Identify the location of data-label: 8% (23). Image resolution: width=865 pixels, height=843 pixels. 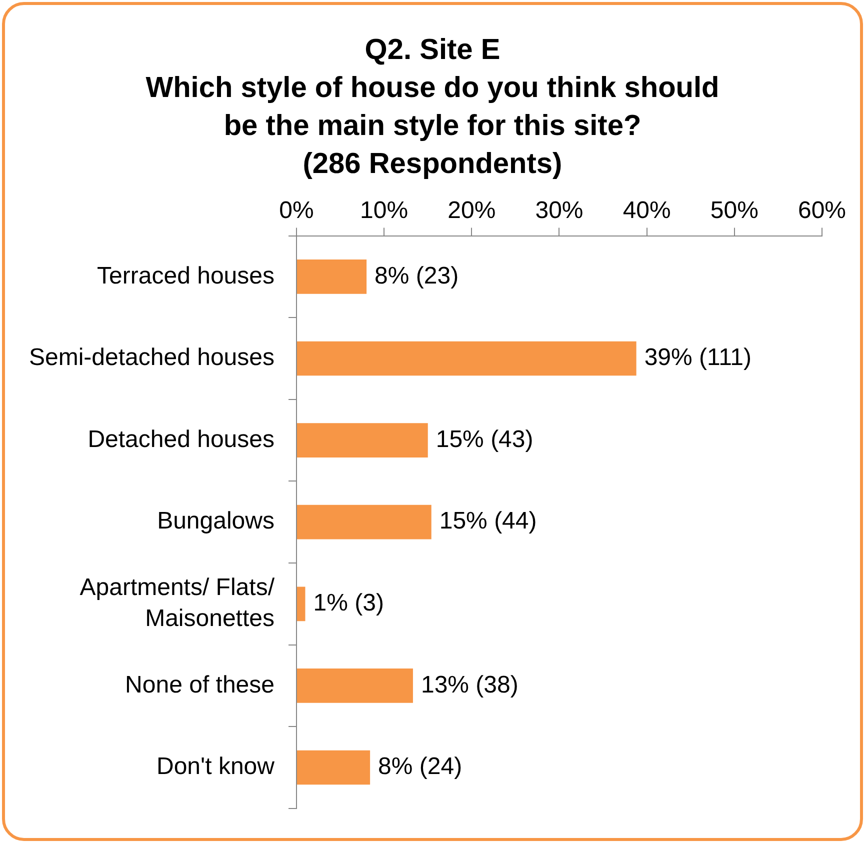
(416, 276).